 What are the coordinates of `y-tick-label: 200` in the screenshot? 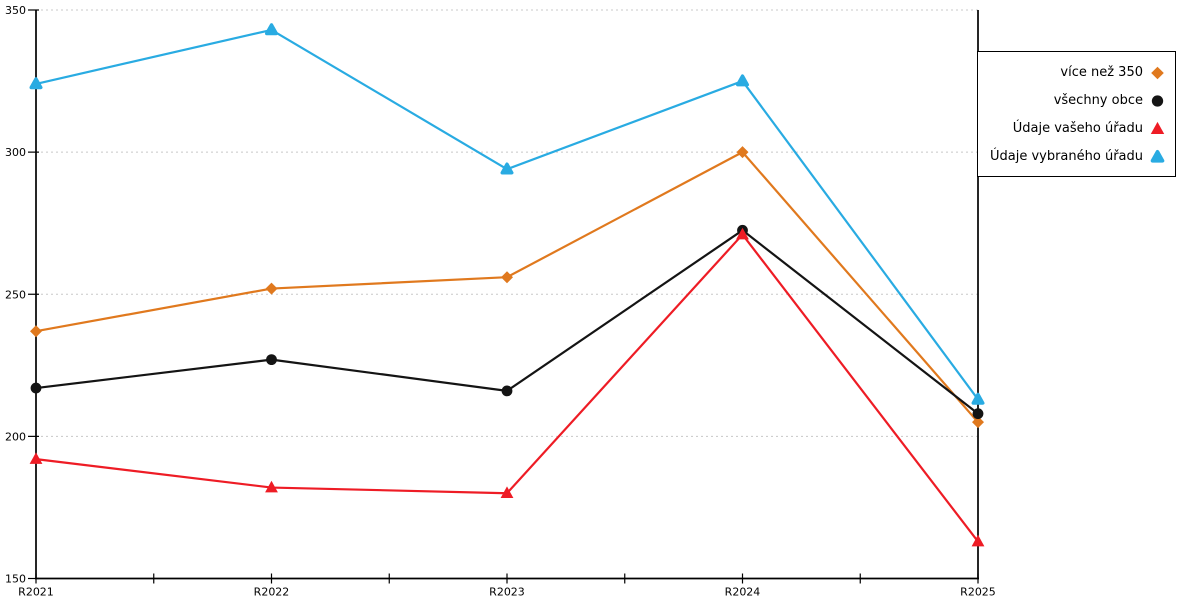 It's located at (15, 436).